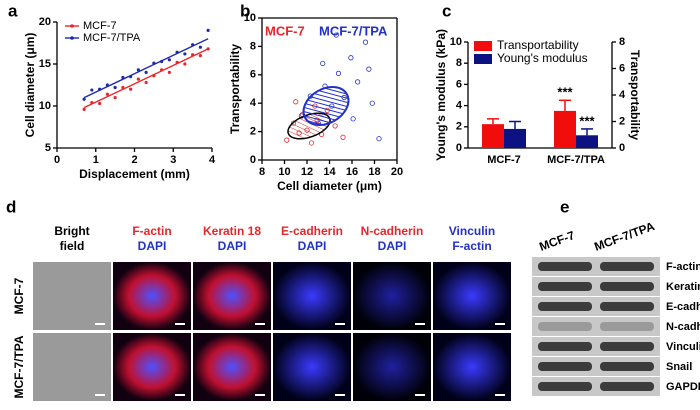 Image resolution: width=700 pixels, height=410 pixels. Describe the element at coordinates (72, 246) in the screenshot. I see `column-header: field` at that location.